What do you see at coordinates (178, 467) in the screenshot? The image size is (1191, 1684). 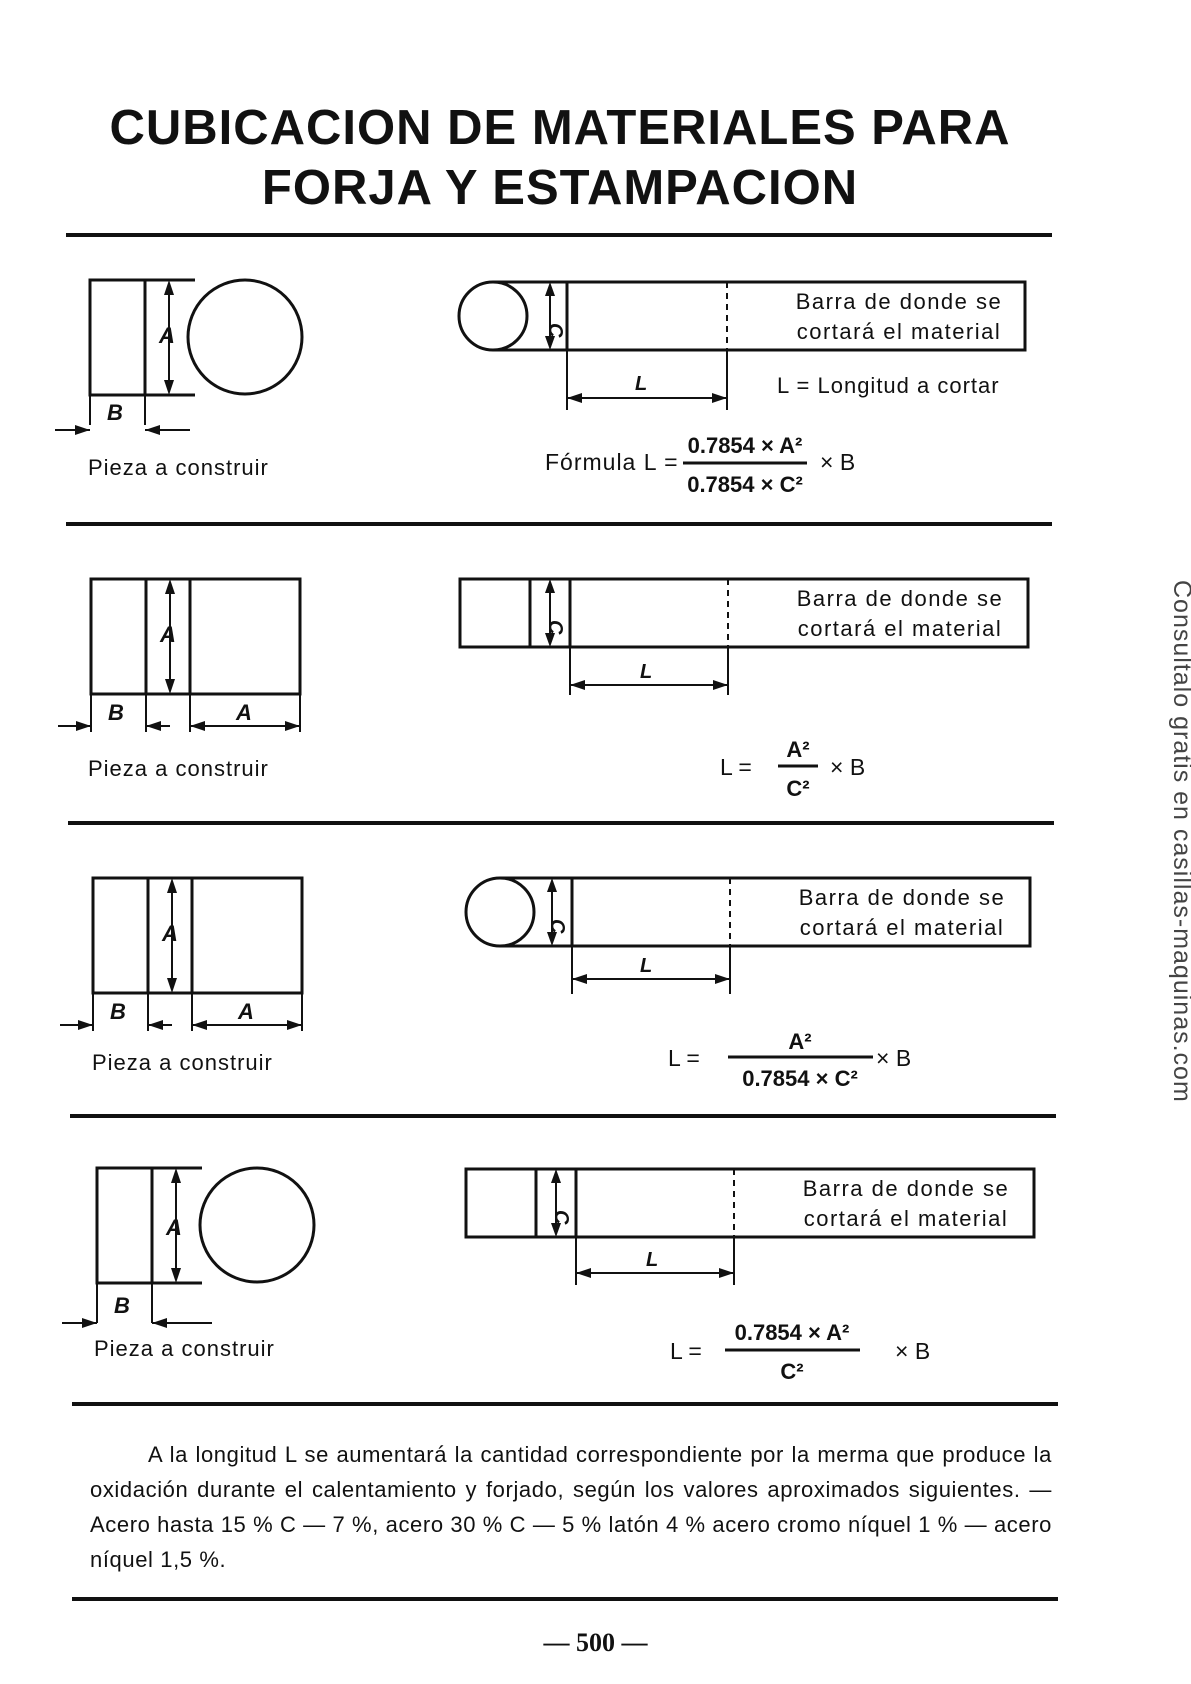 I see `piece-caption-1: Pieza a construir` at bounding box center [178, 467].